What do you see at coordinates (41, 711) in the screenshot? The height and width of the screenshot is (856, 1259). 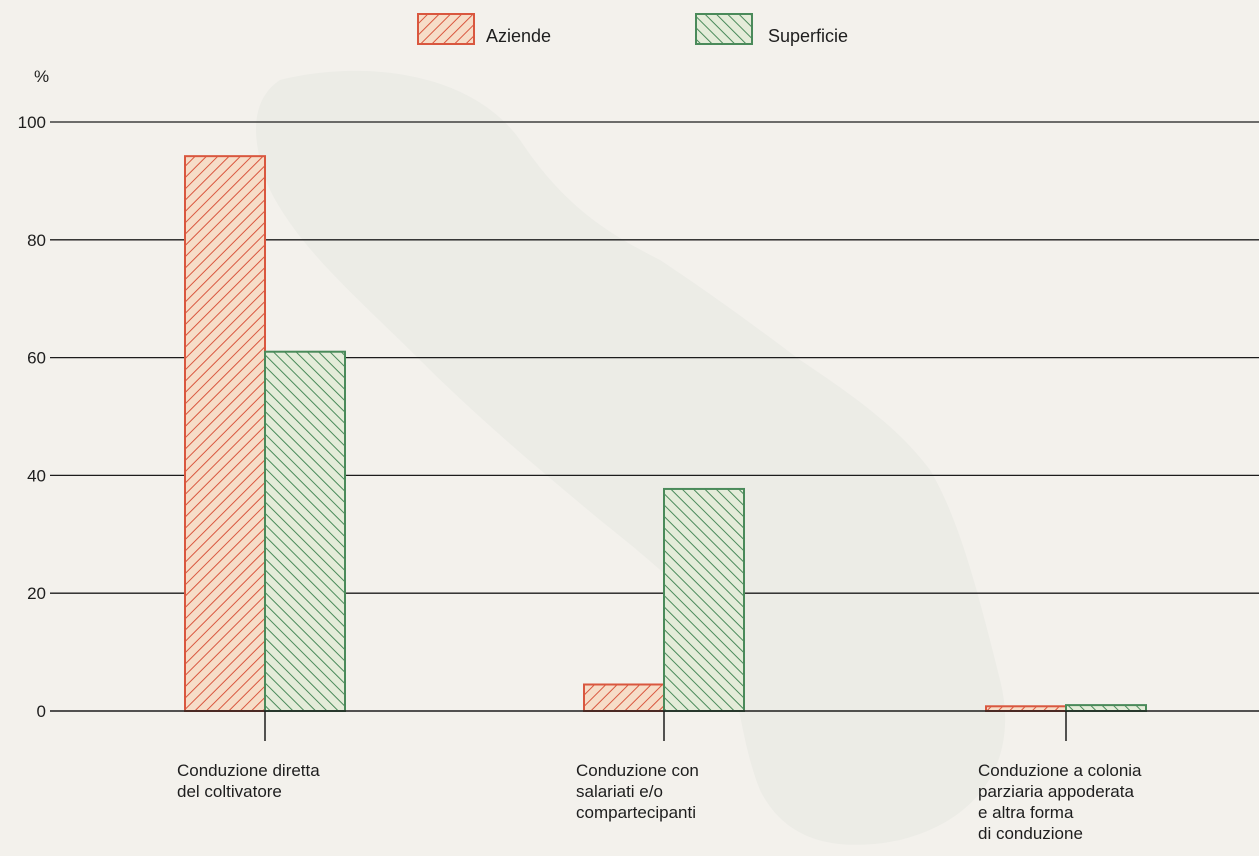 I see `y-tick-label-0: 0` at bounding box center [41, 711].